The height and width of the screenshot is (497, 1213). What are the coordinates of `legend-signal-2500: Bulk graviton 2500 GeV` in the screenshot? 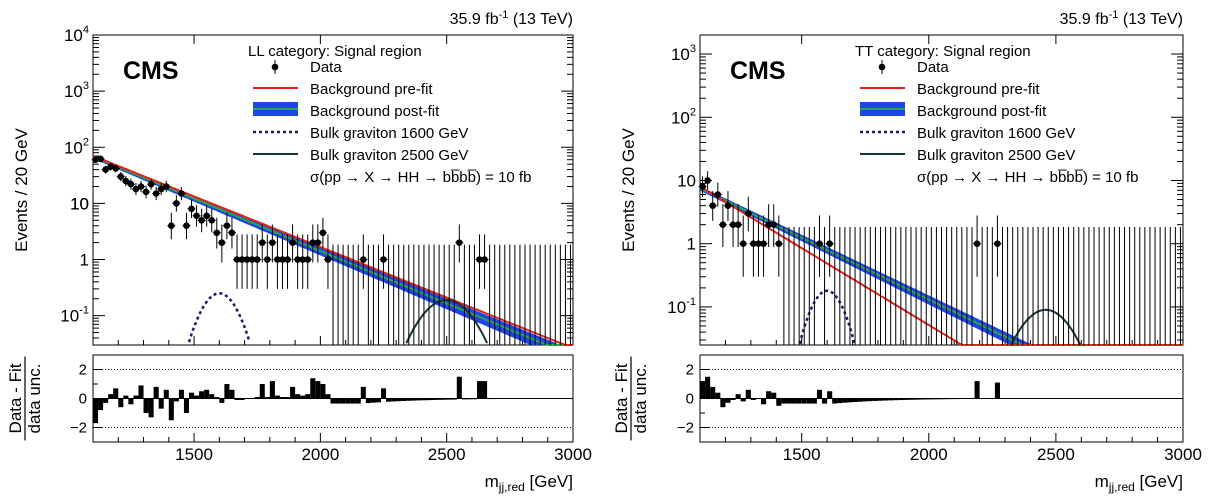 It's located at (389, 155).